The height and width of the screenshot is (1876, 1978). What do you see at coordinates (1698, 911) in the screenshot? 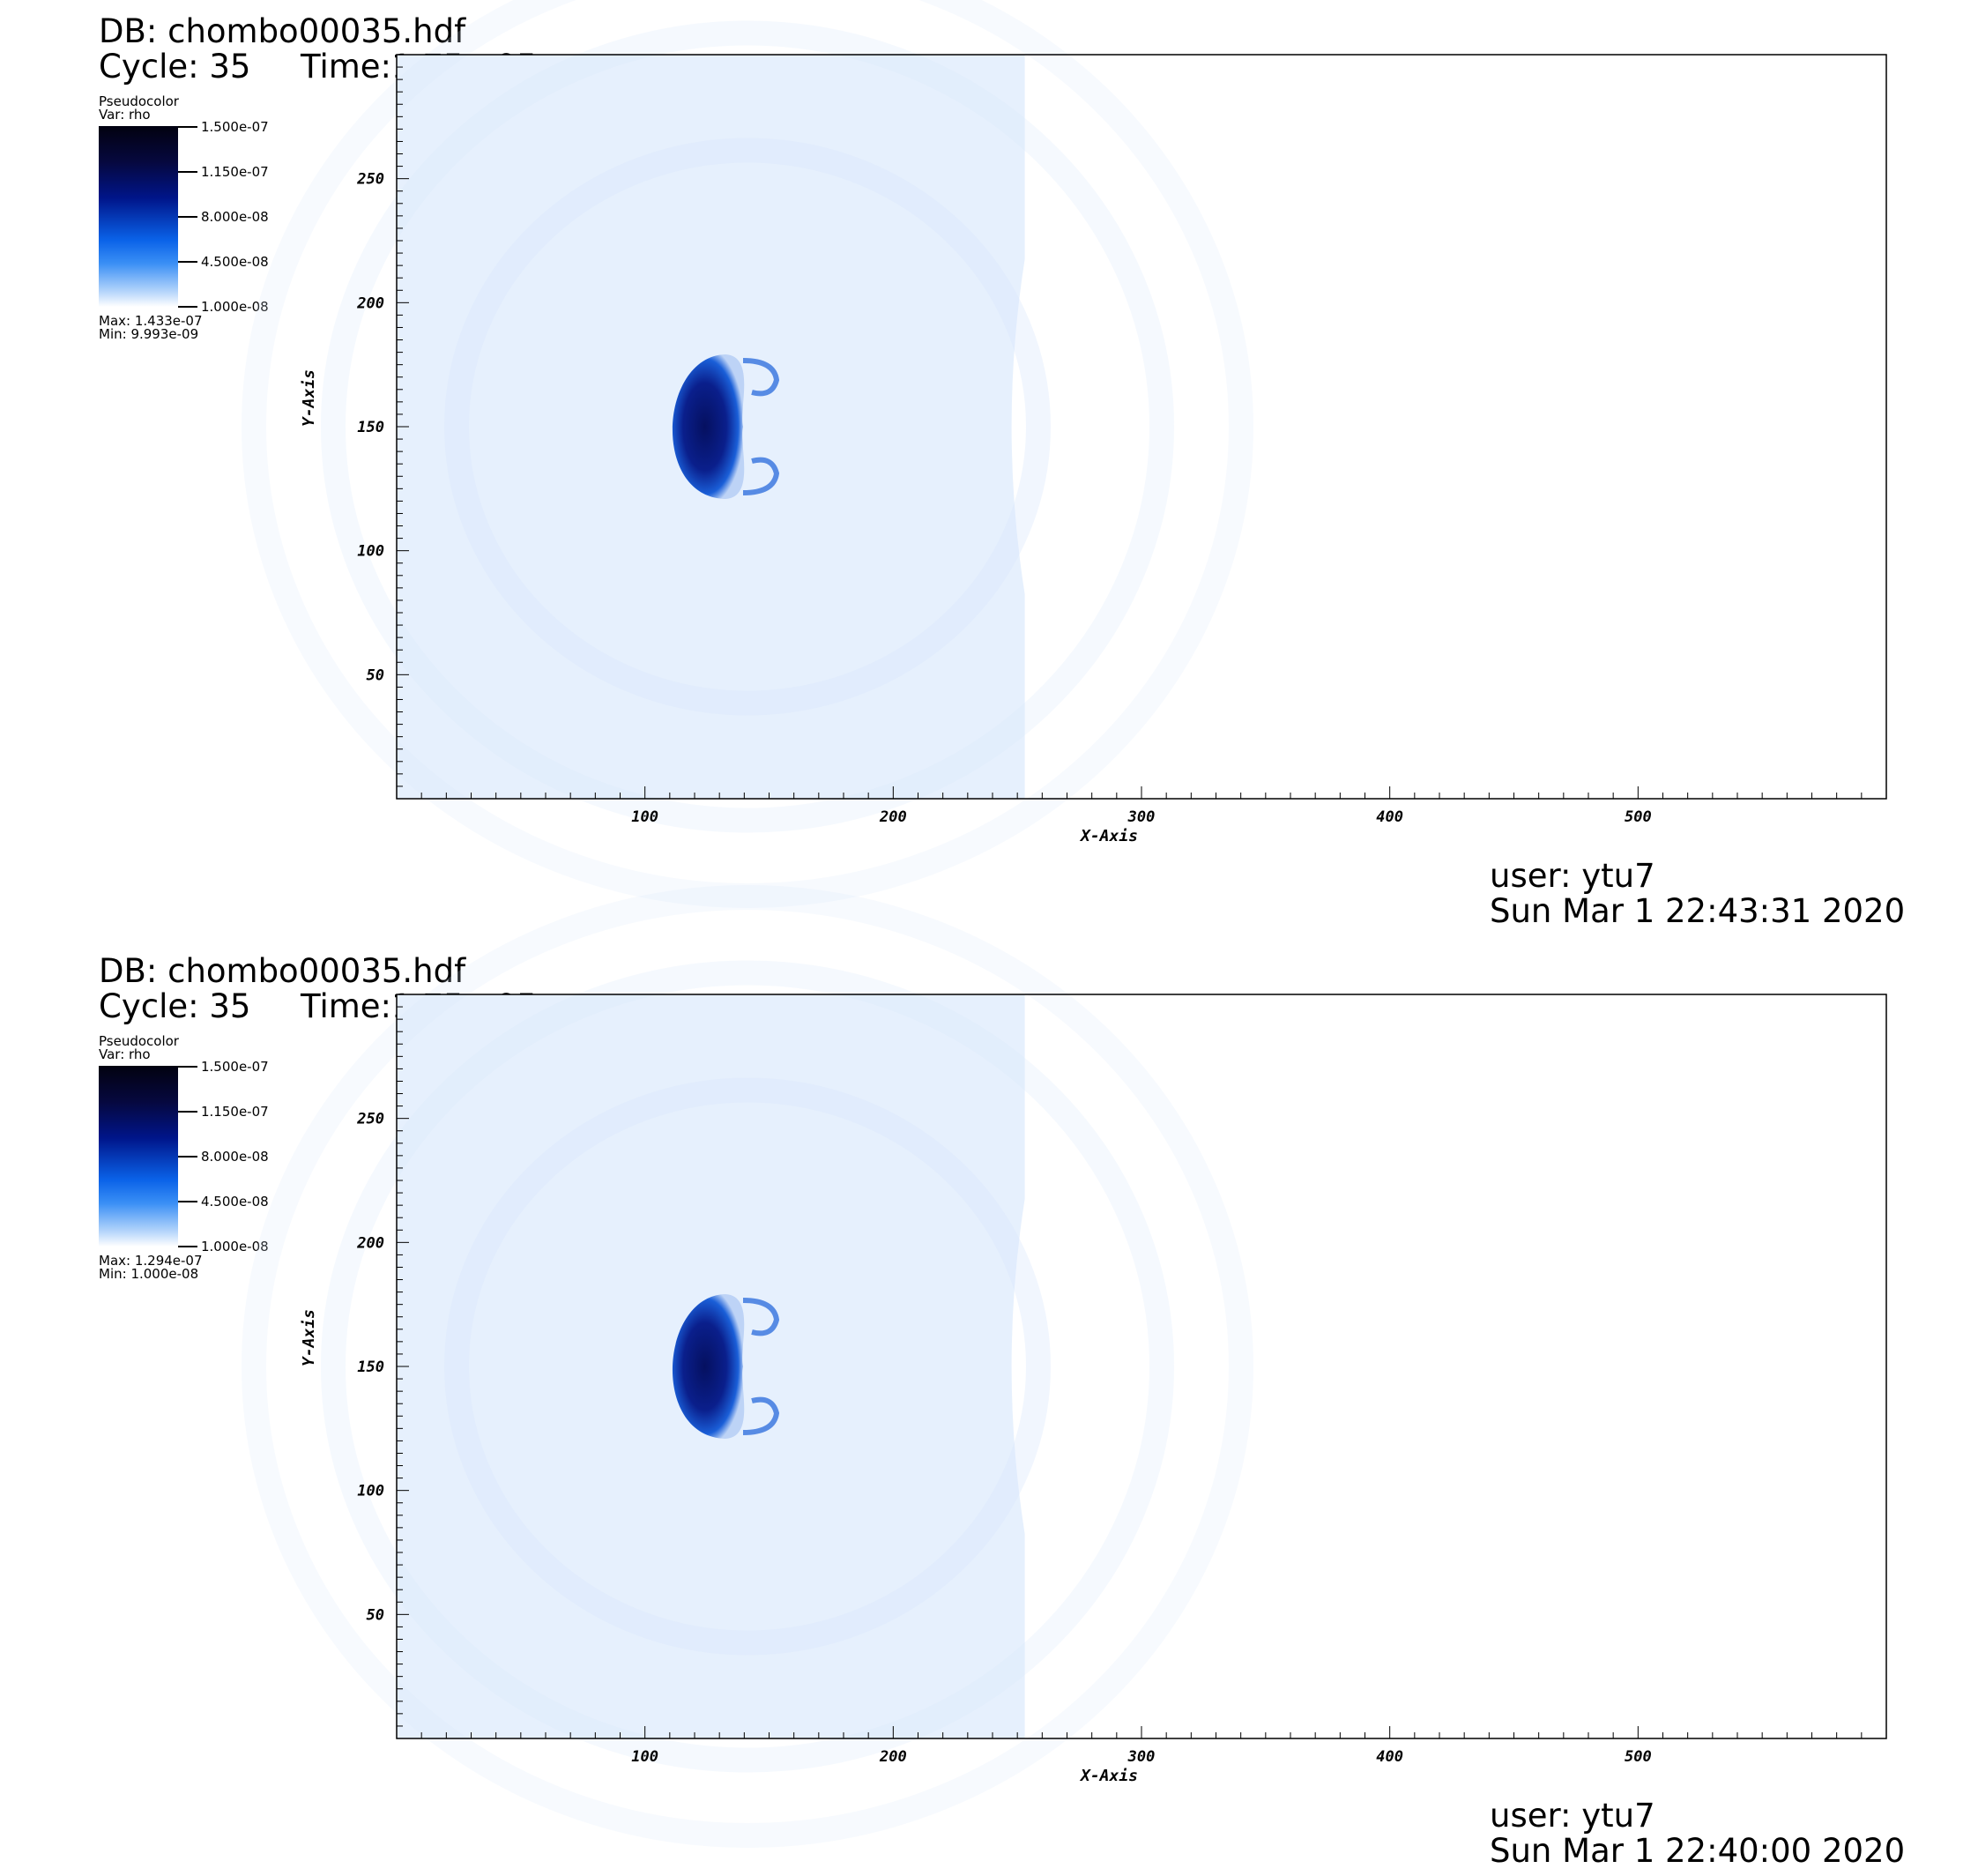
I see `date-label: Sun Mar 1 22:43:31 2020` at bounding box center [1698, 911].